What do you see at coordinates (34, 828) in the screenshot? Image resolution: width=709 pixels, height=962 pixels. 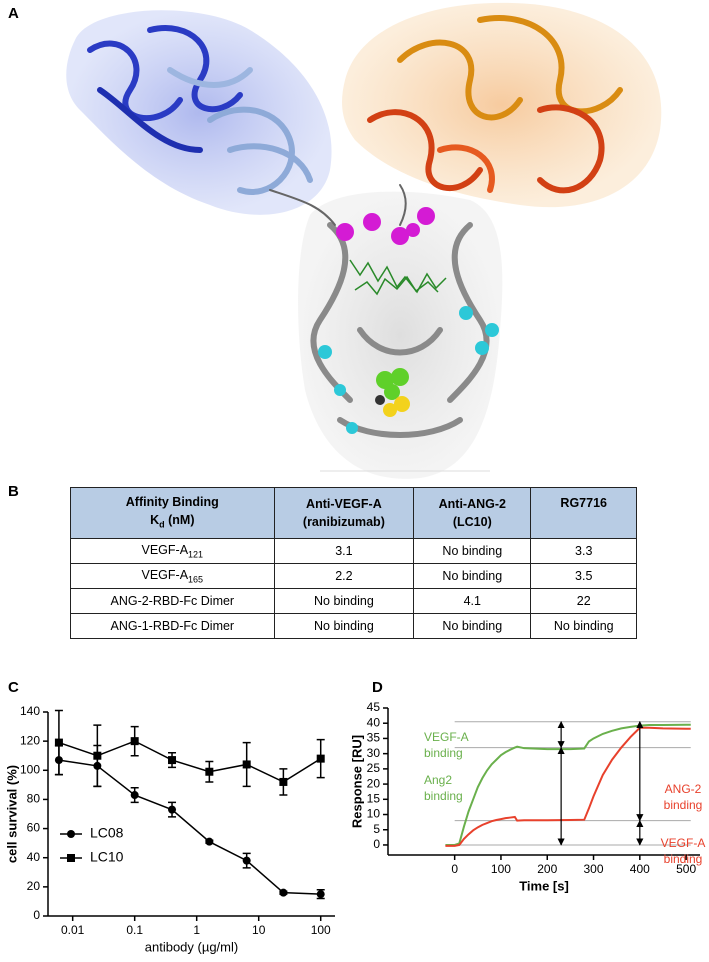 I see `y-tick-label: 60` at bounding box center [34, 828].